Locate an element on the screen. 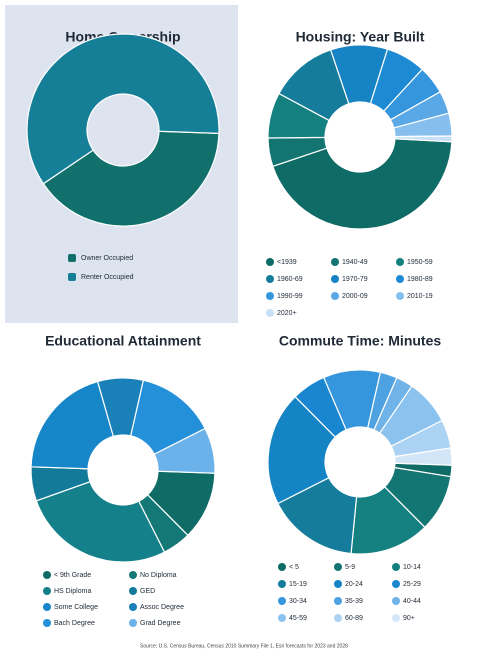 The width and height of the screenshot is (485, 656). legend-label: Some College is located at coordinates (76, 607).